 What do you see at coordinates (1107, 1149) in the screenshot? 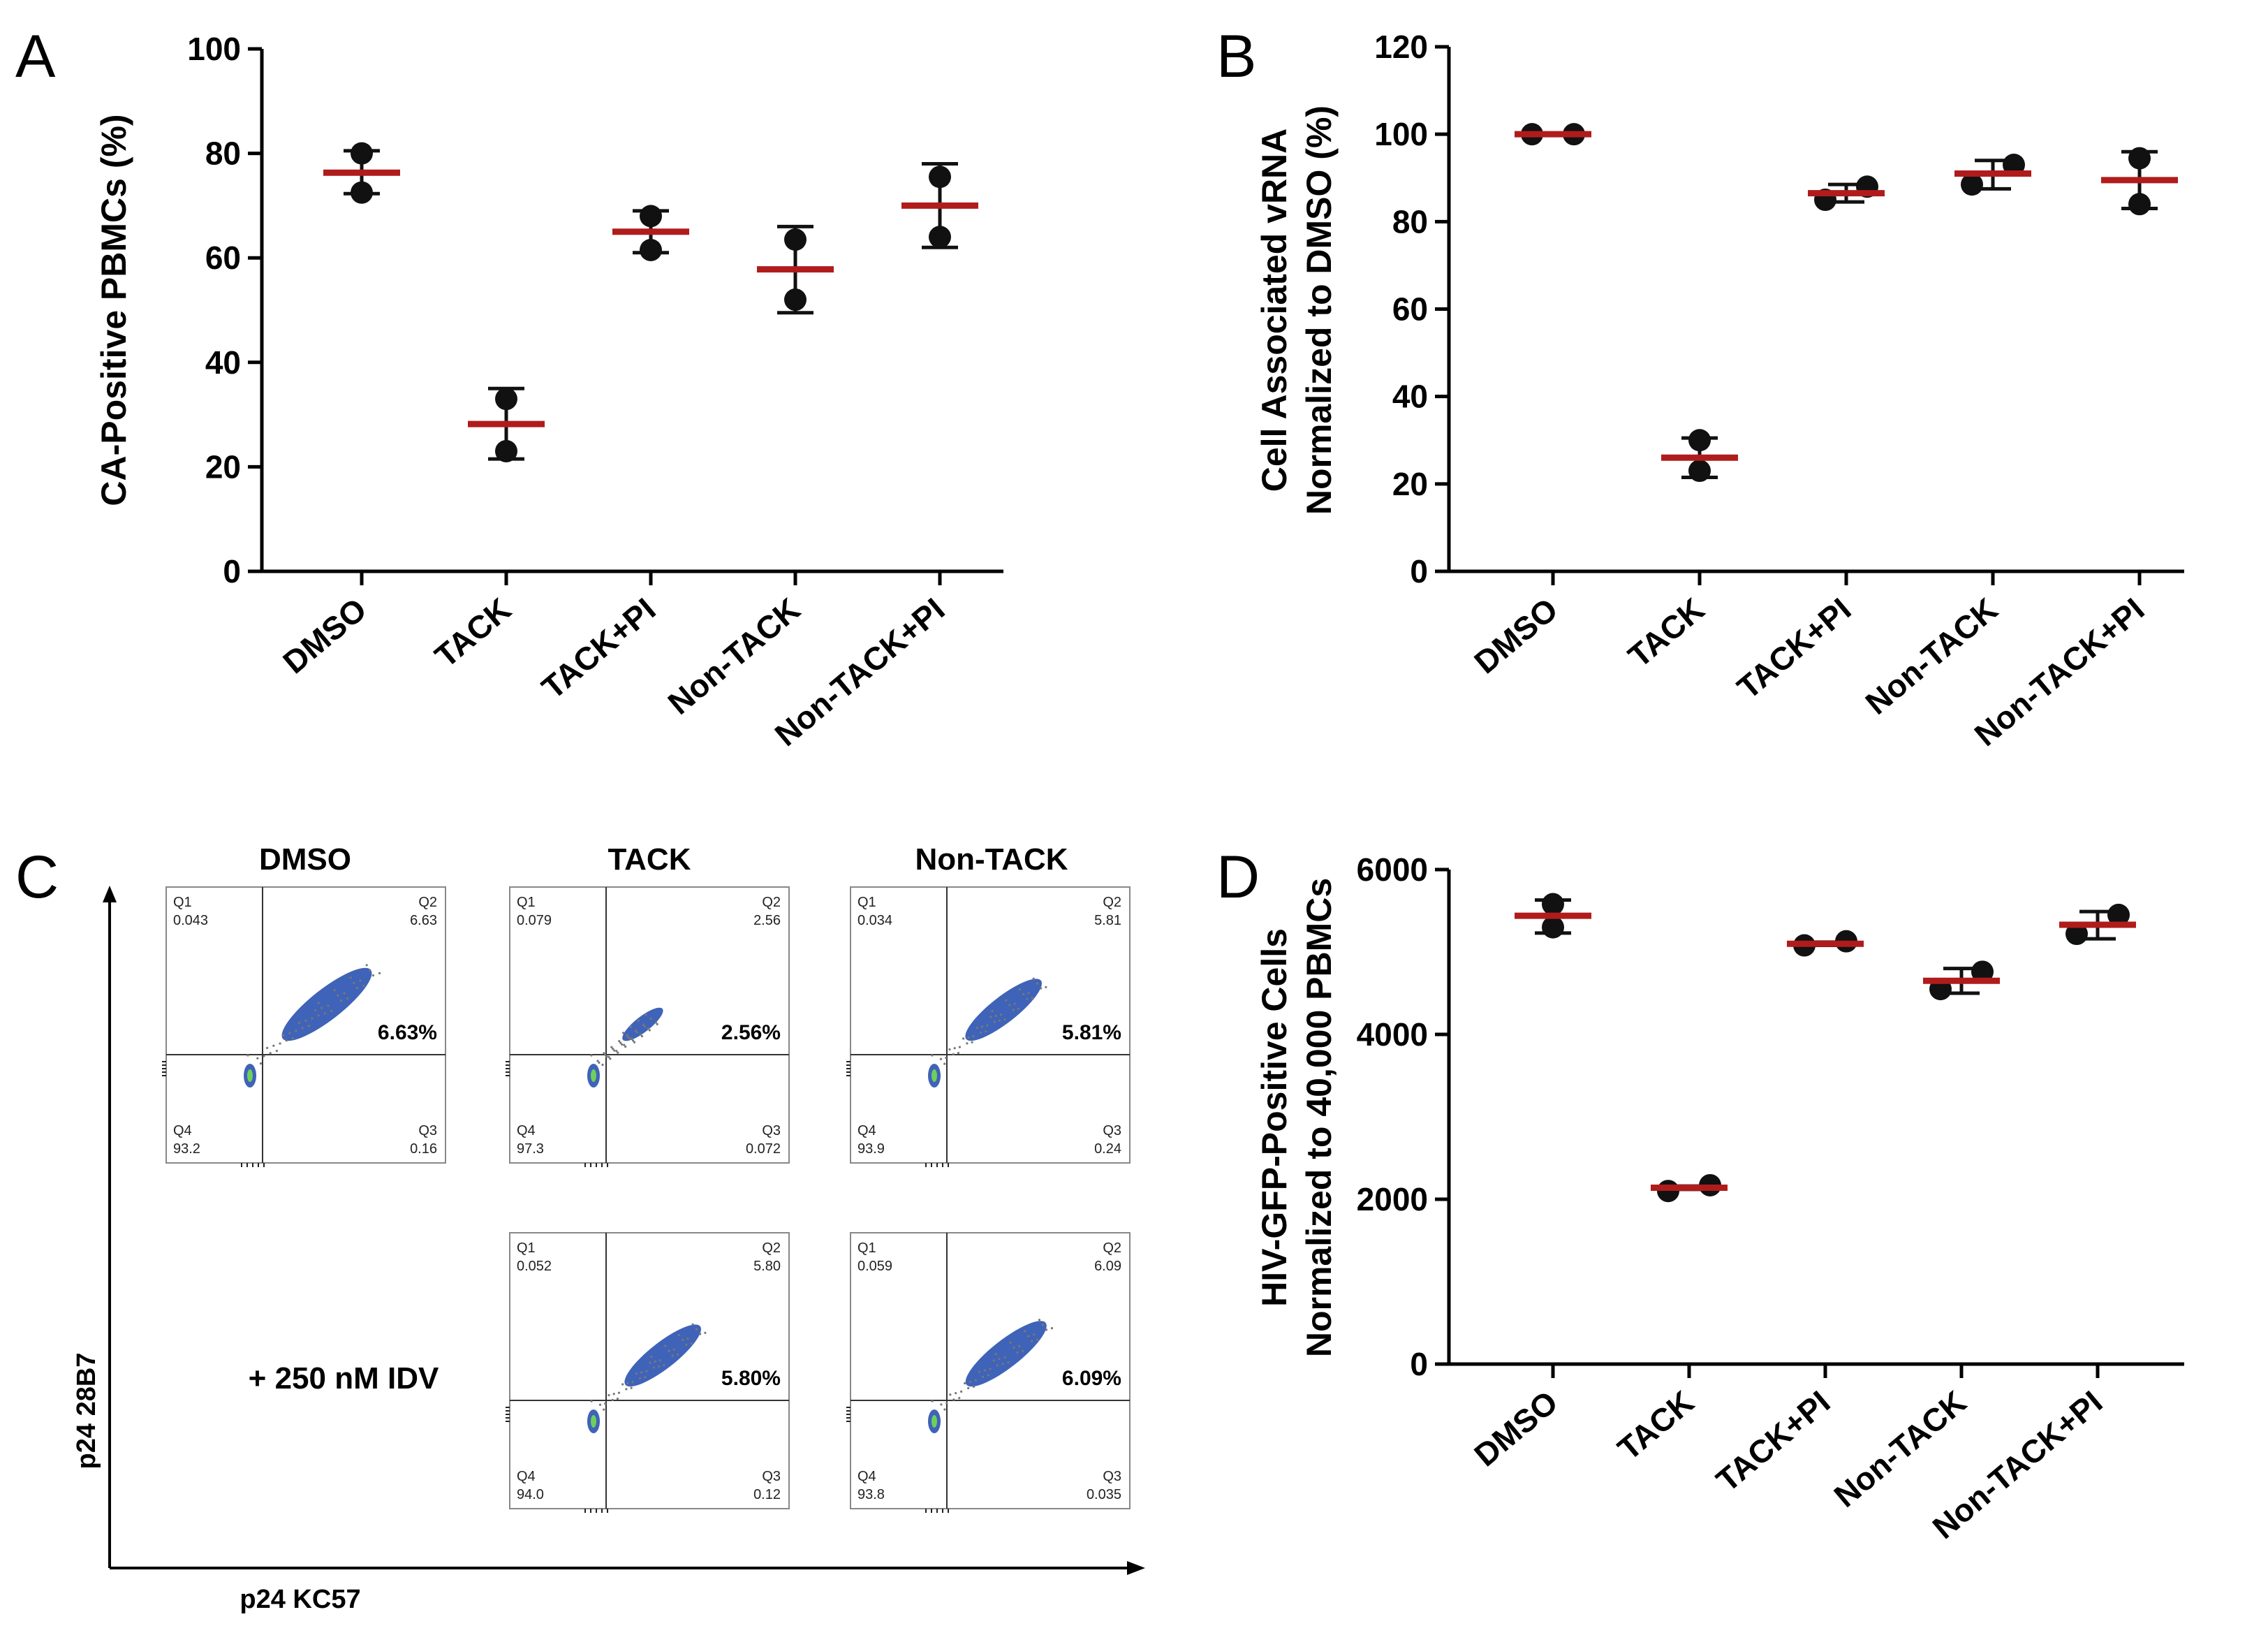
I see `q3-value: 0.24` at bounding box center [1107, 1149].